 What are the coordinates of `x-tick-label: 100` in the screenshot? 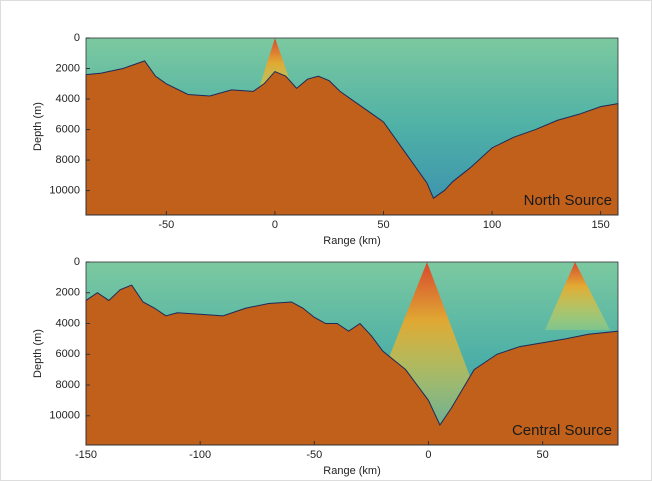 It's located at (492, 225).